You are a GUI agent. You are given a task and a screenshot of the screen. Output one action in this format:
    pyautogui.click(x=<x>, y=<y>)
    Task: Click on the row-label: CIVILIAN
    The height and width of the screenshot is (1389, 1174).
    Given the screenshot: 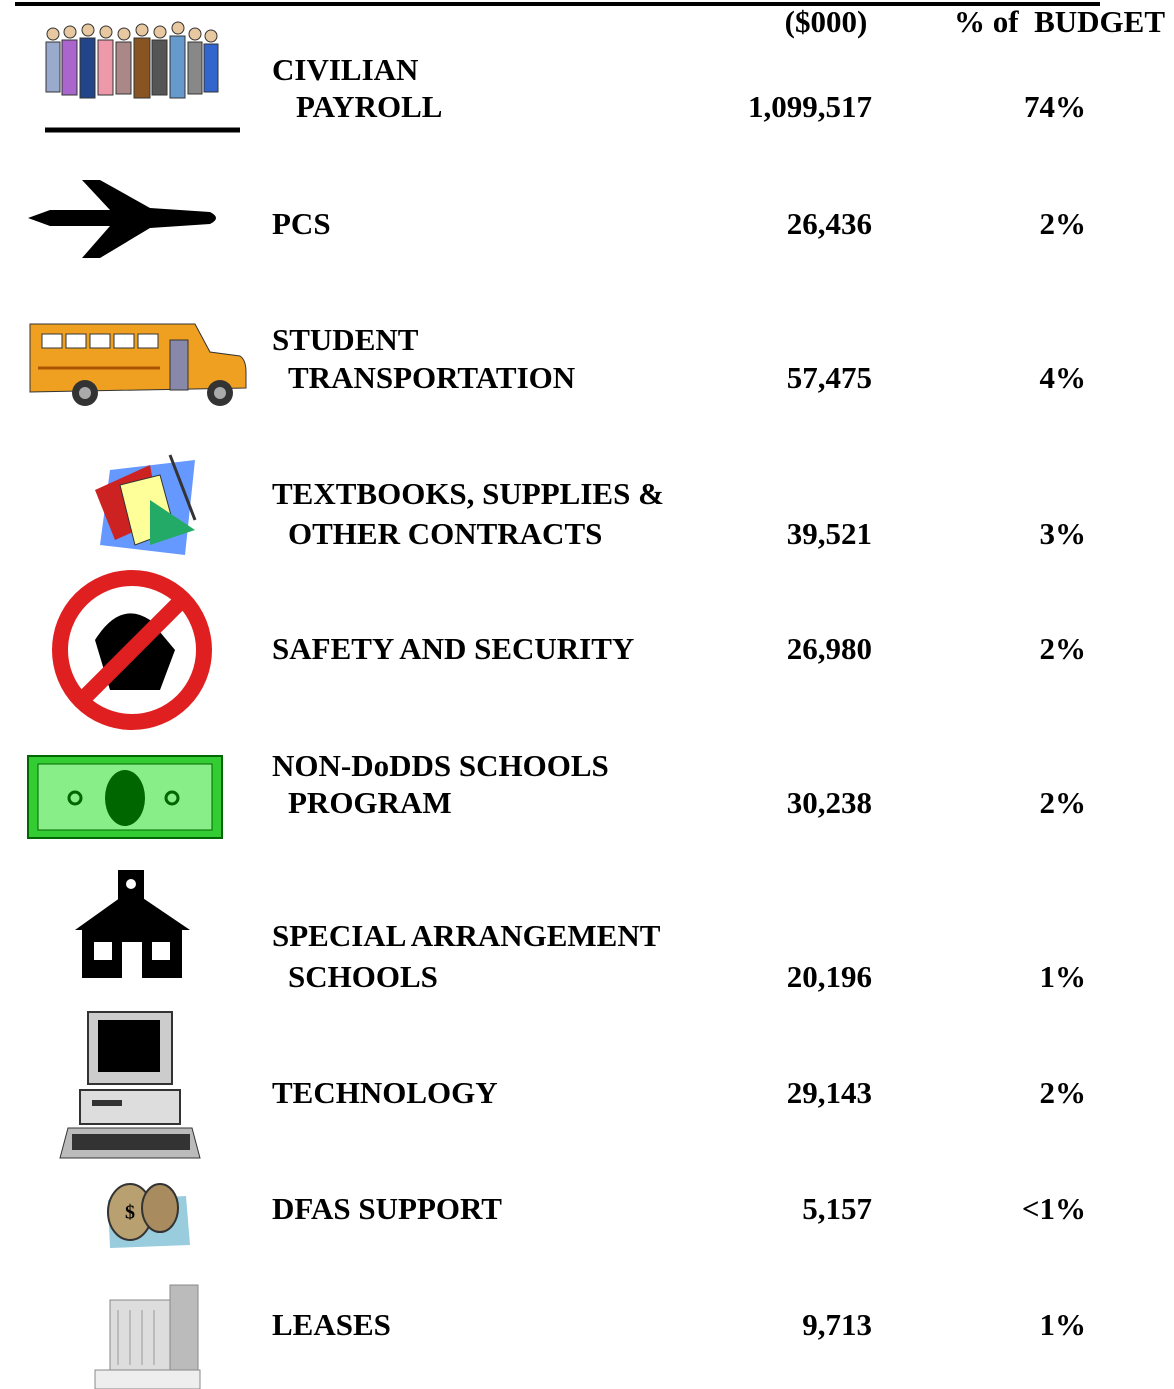 What is the action you would take?
    pyautogui.click(x=345, y=69)
    